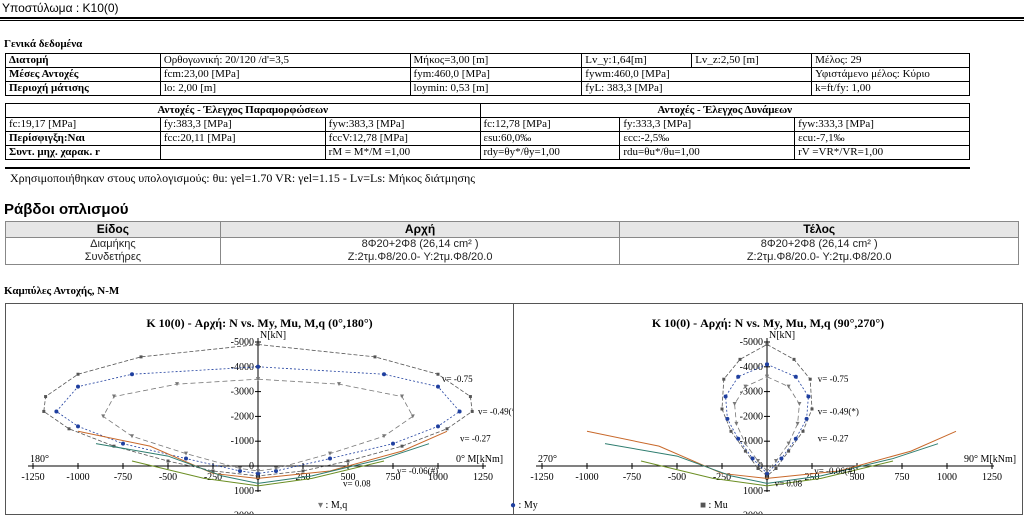  What do you see at coordinates (724, 110) in the screenshot?
I see `force-check-header: Αντοχές - Έλεγχος Δυνάμεων` at bounding box center [724, 110].